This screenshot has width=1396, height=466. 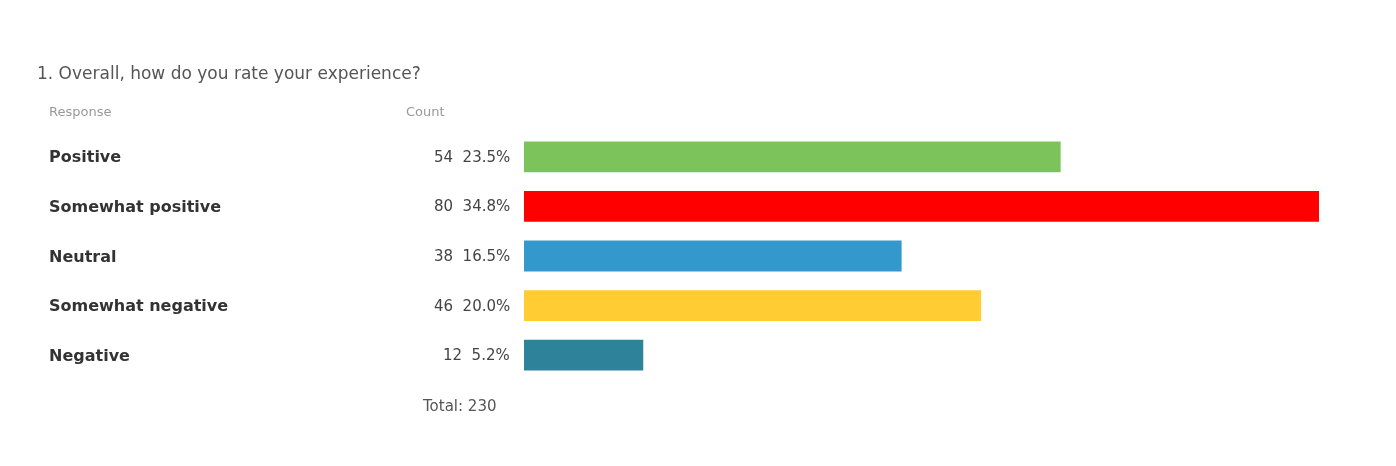 I want to click on y-tick-label: Somewhat negative, so click(x=139, y=305).